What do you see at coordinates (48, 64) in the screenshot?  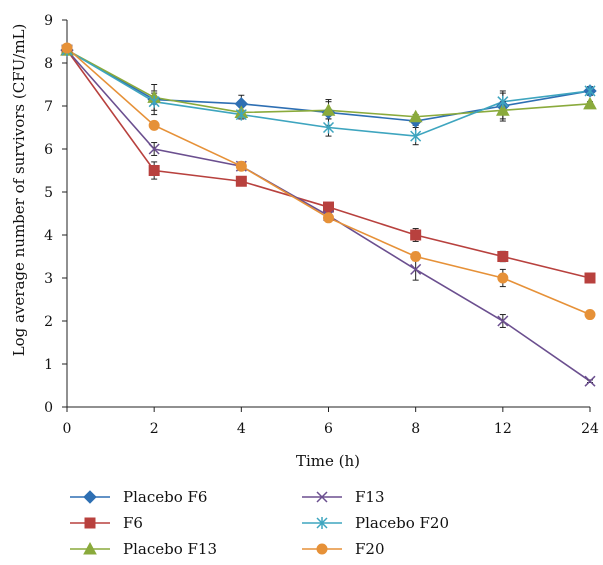 I see `y-tick-label: 8` at bounding box center [48, 64].